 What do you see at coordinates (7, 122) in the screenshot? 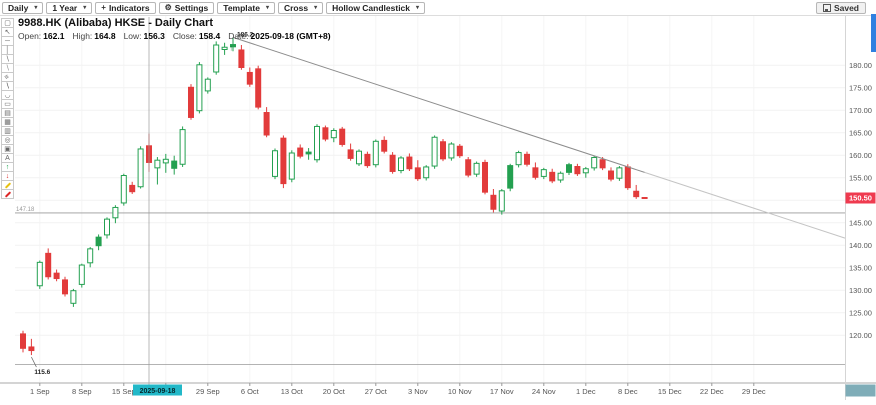
I see `grid-tool-icon: ▦` at bounding box center [7, 122].